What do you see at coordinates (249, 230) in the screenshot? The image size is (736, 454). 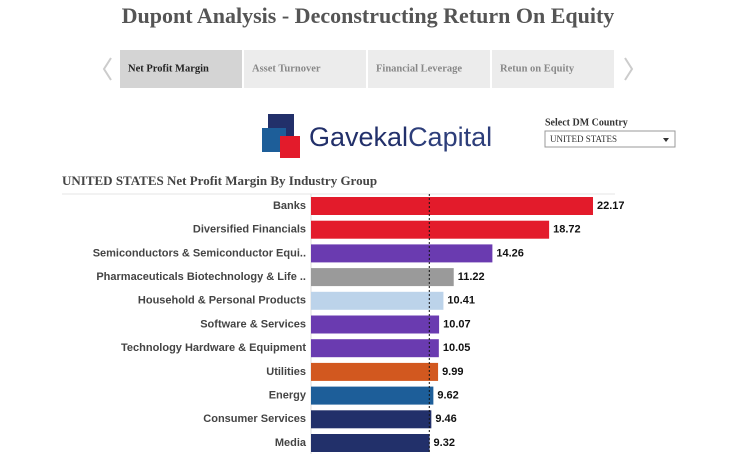 I see `category-label: Diversified Financials` at bounding box center [249, 230].